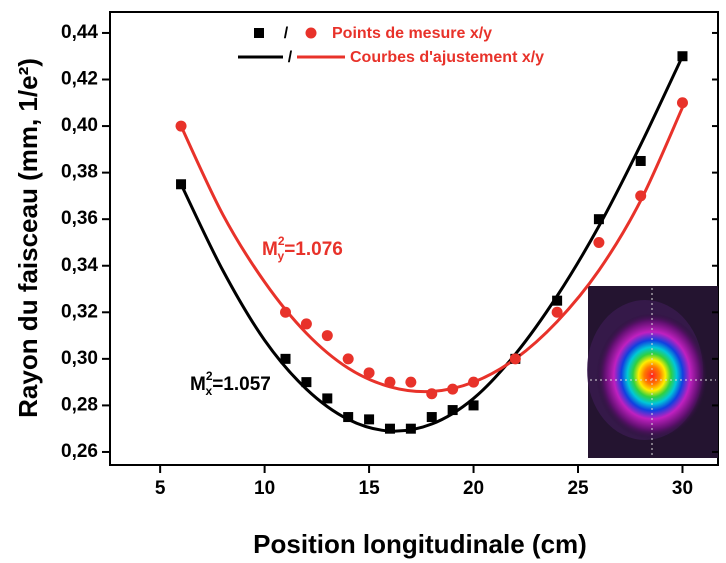 This screenshot has width=726, height=563. I want to click on y-tick-label: 0,42, so click(79, 79).